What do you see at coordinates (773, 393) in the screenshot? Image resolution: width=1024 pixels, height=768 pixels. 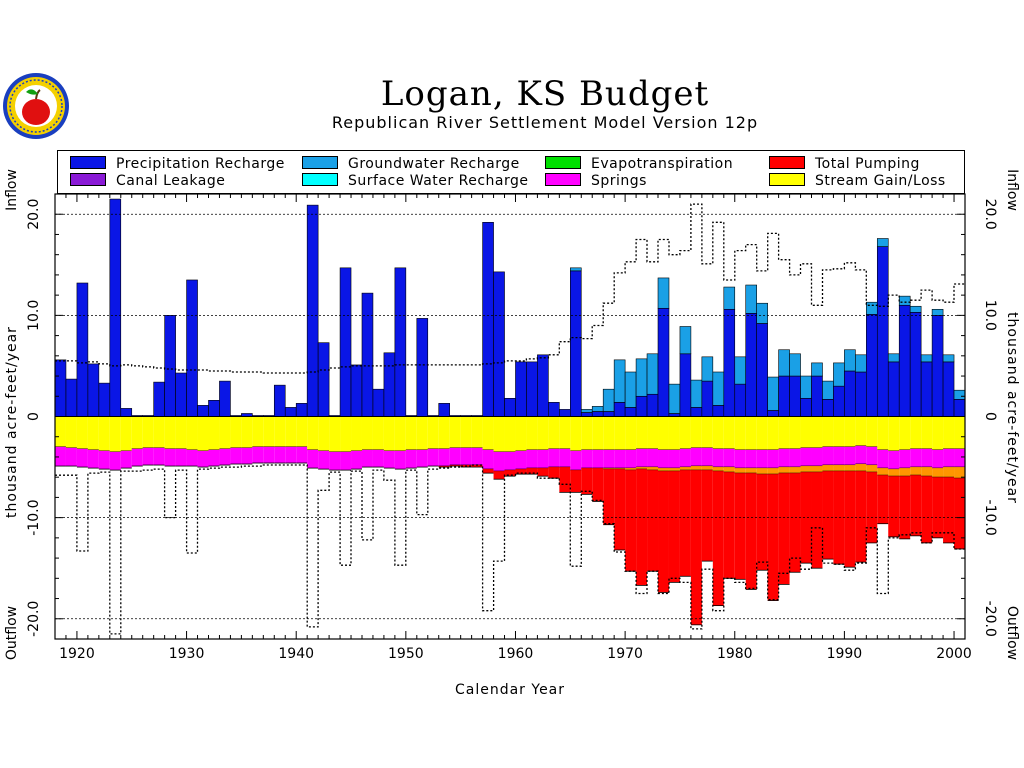 I see `bar-groundwater-recharge-1983` at bounding box center [773, 393].